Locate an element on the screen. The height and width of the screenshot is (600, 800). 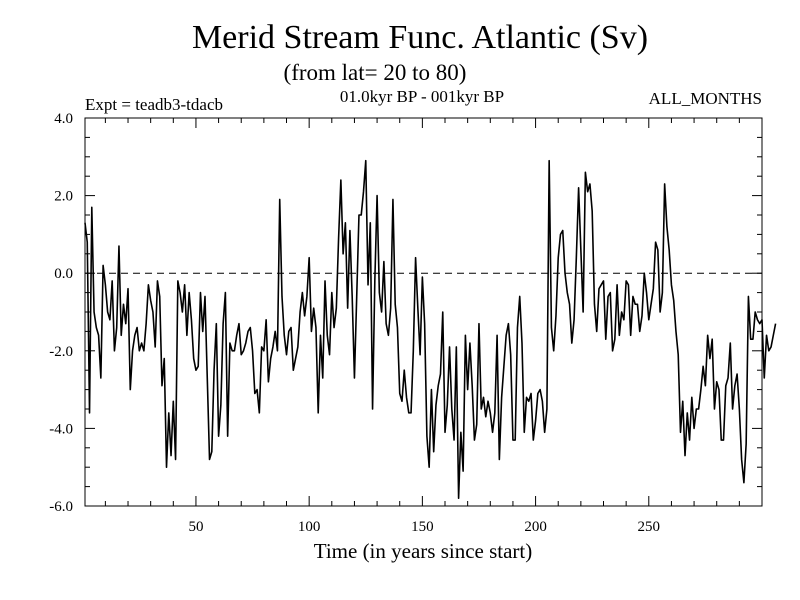
y-tick-label: -2.0 is located at coordinates (61, 352).